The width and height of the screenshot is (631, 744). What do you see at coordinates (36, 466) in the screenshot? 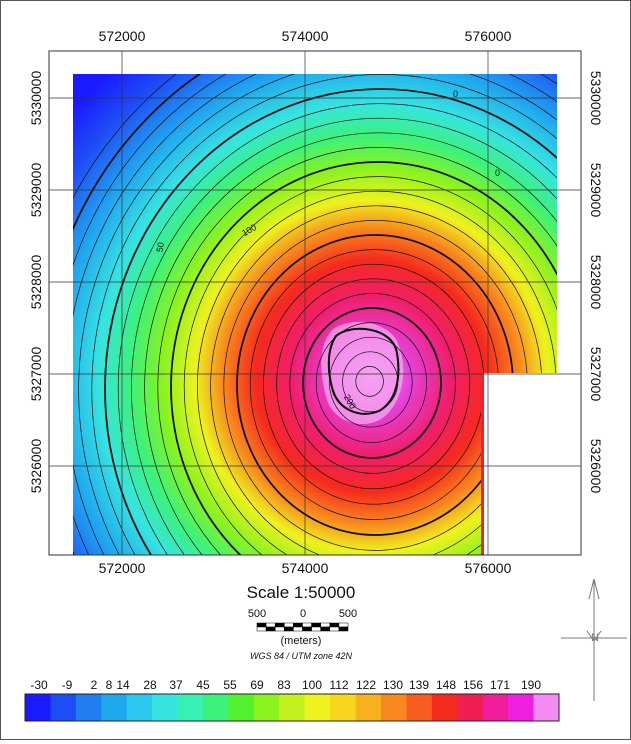
I see `y-tick-left-5326000: 5326000` at bounding box center [36, 466].